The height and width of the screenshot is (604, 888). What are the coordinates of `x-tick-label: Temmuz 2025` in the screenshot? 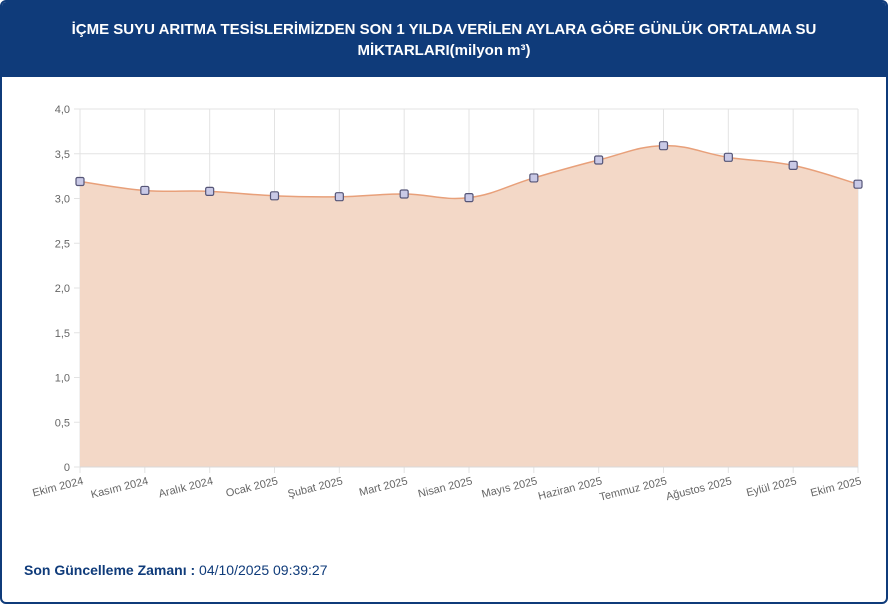 It's located at (633, 489).